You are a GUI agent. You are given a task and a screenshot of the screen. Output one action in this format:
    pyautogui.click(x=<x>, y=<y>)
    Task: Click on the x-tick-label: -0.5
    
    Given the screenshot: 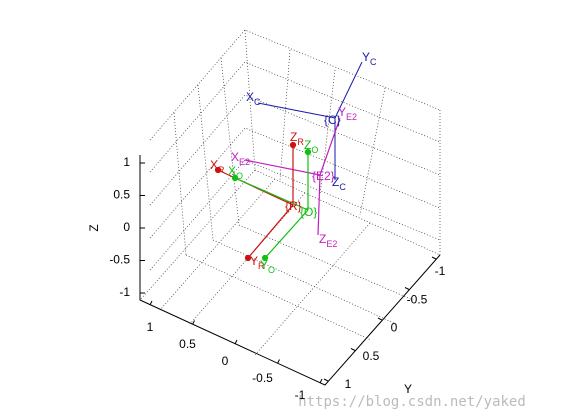 What is the action you would take?
    pyautogui.click(x=262, y=378)
    